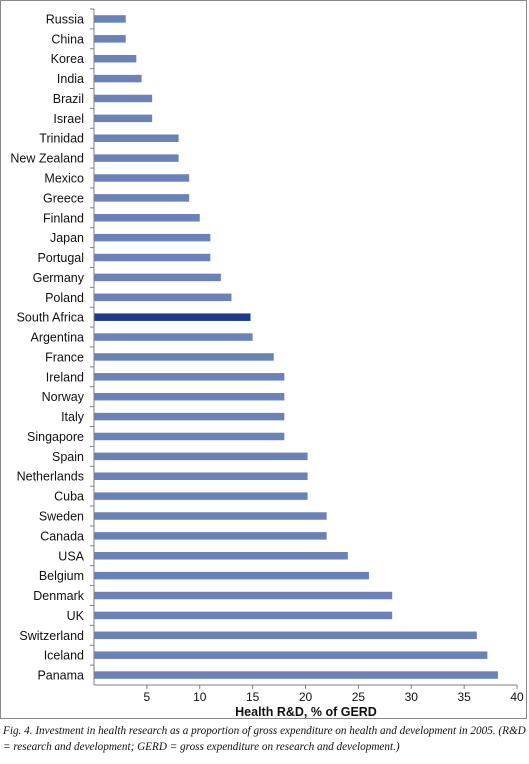 Image resolution: width=529 pixels, height=764 pixels. I want to click on category-label-new-zealand: New Zealand, so click(47, 159).